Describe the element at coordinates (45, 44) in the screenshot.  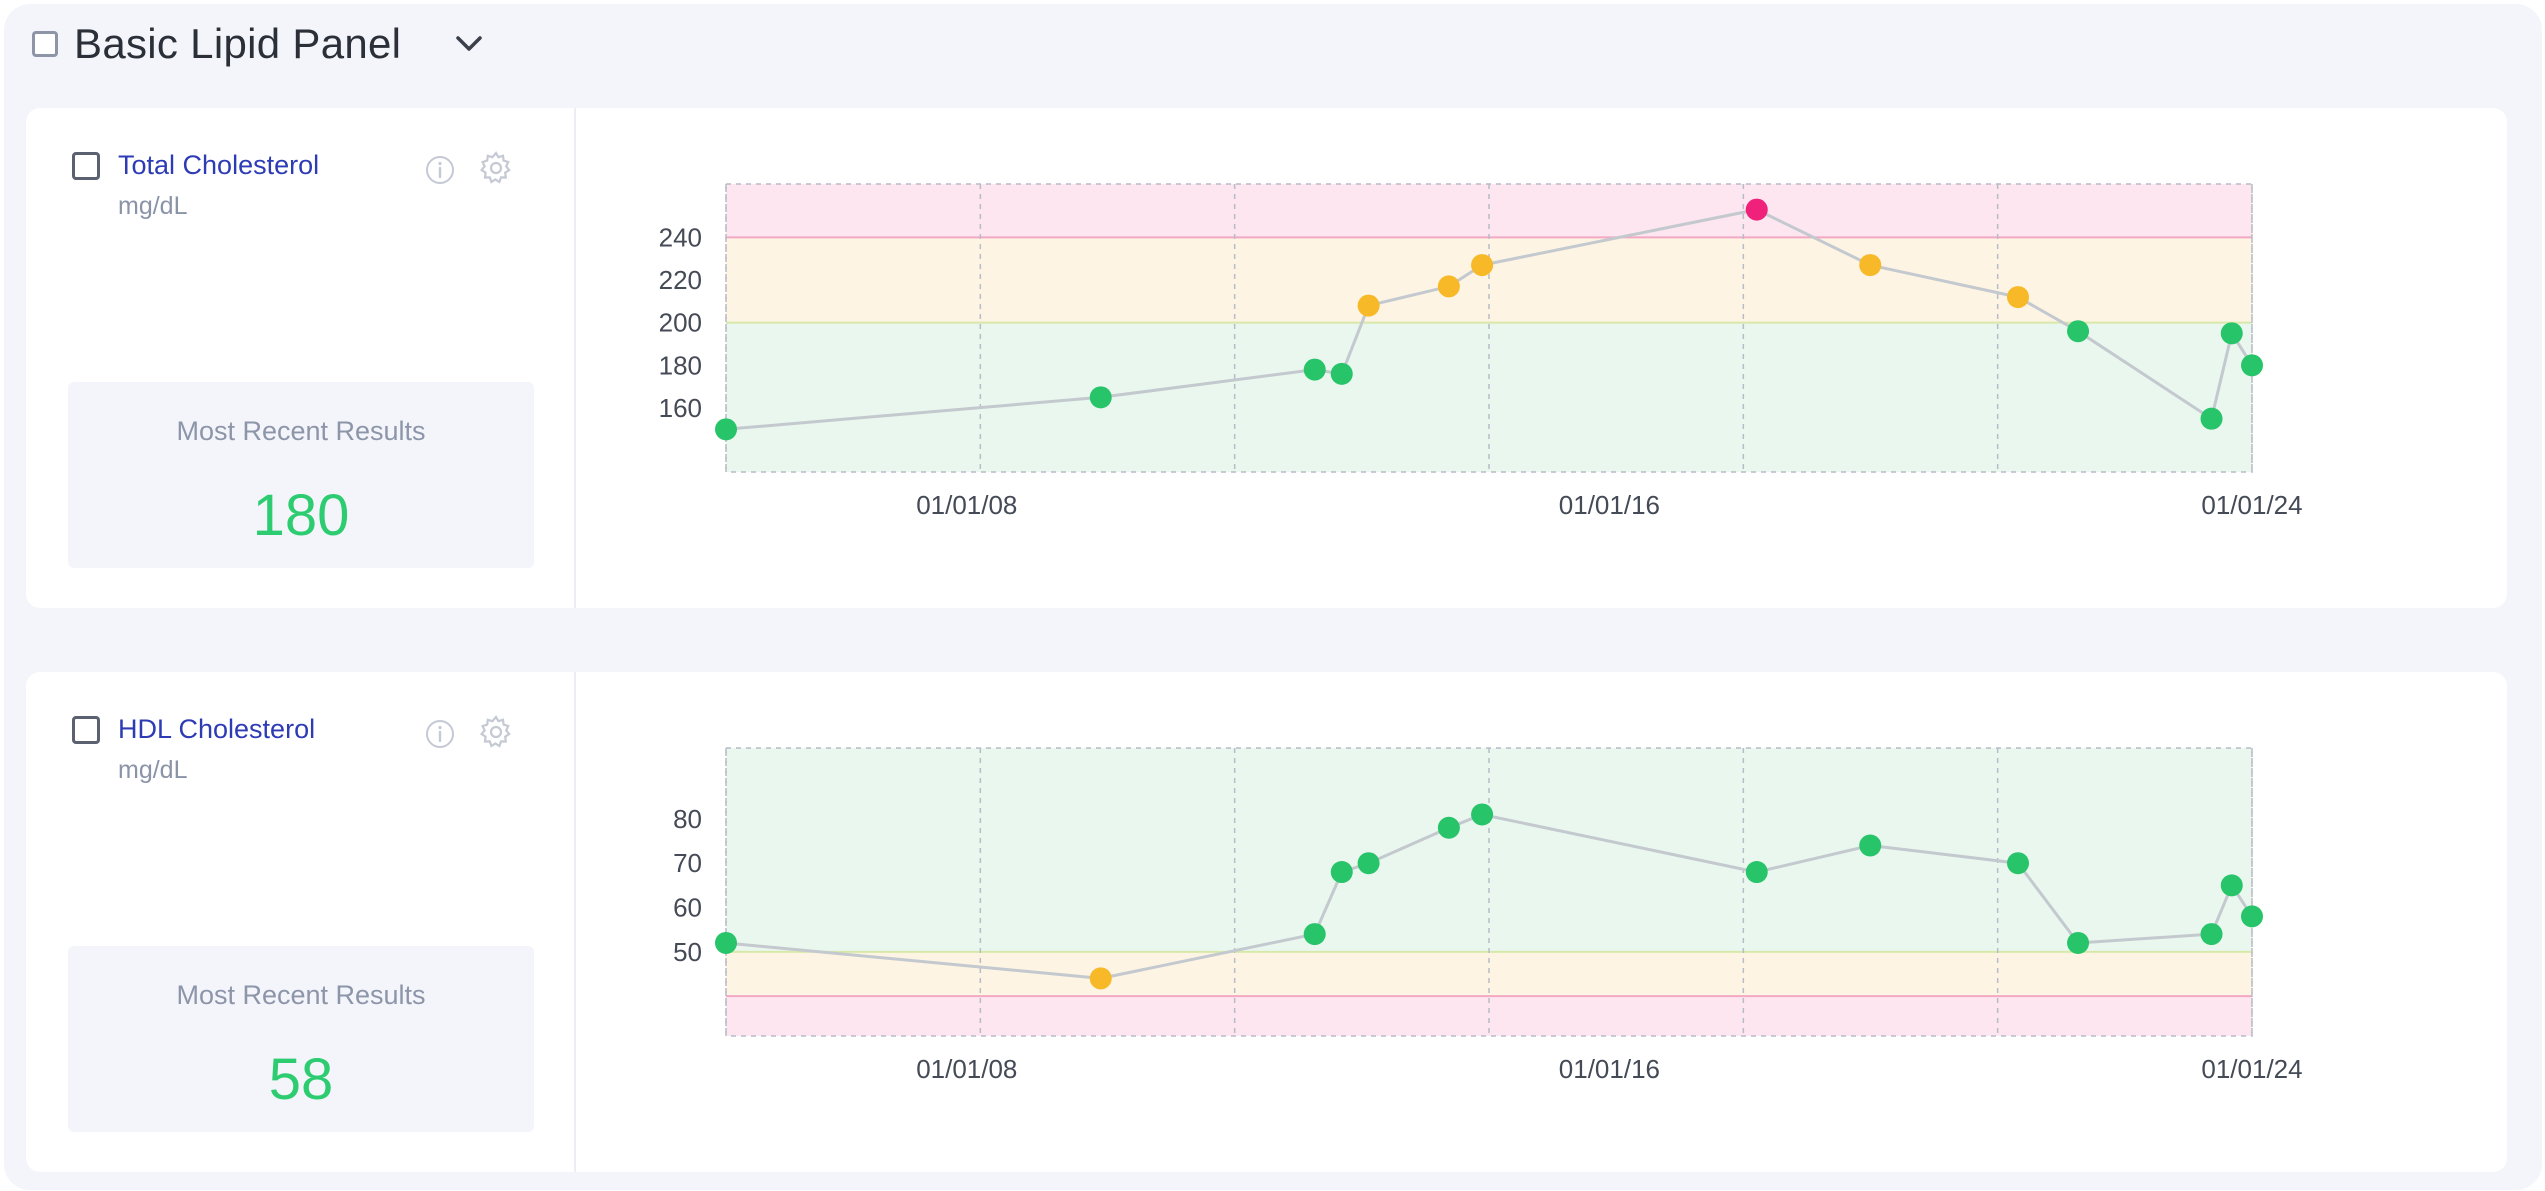
I see `panel-select-checkbox` at that location.